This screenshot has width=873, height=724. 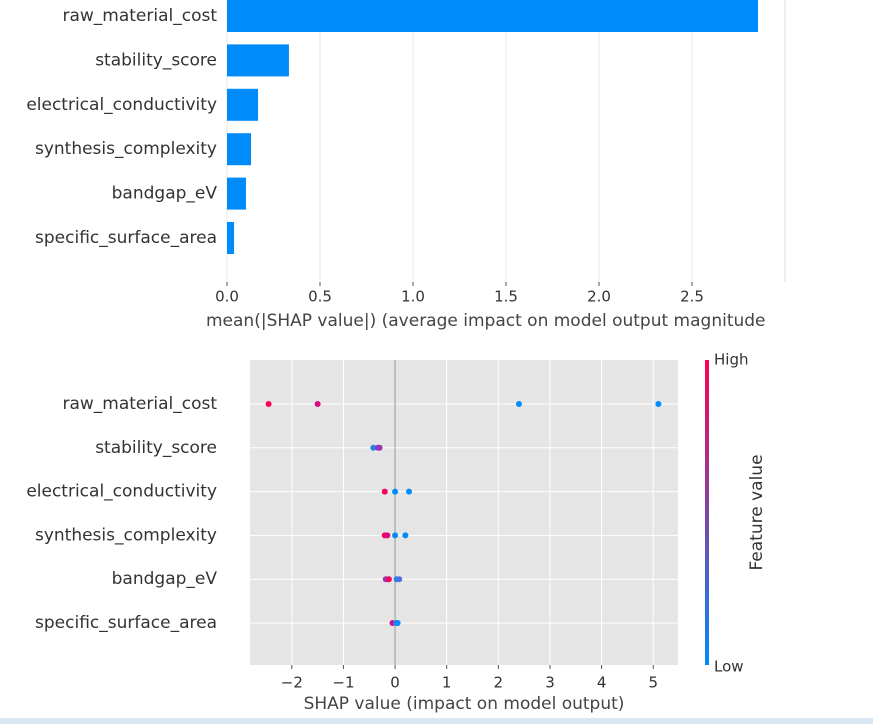 I want to click on x-tick-label: 3, so click(x=550, y=683).